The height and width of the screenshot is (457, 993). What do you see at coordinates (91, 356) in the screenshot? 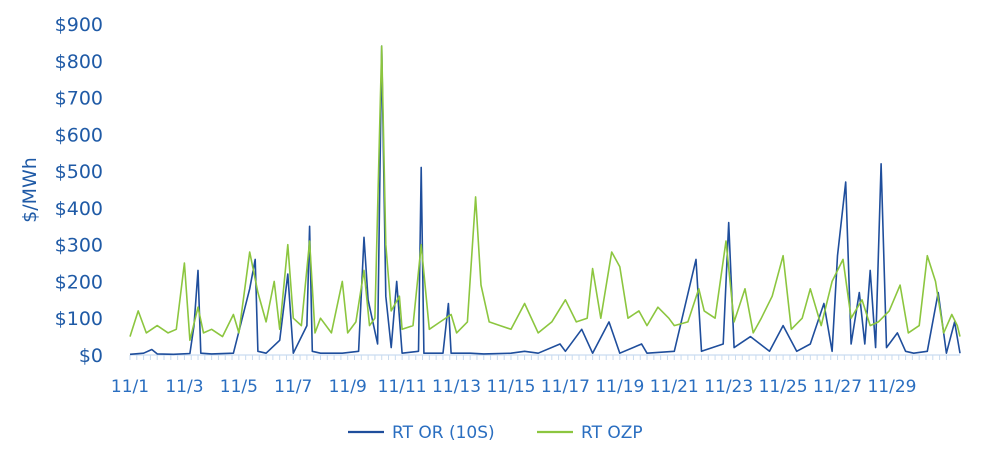
I see `y-tick-label: $0` at bounding box center [91, 356].